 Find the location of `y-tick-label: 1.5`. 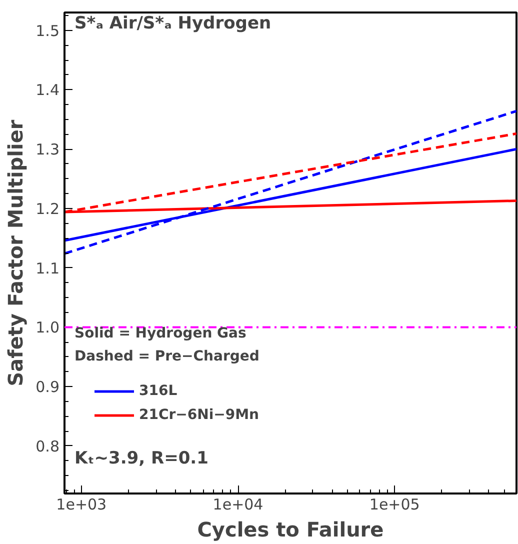

y-tick-label: 1.5 is located at coordinates (48, 31).